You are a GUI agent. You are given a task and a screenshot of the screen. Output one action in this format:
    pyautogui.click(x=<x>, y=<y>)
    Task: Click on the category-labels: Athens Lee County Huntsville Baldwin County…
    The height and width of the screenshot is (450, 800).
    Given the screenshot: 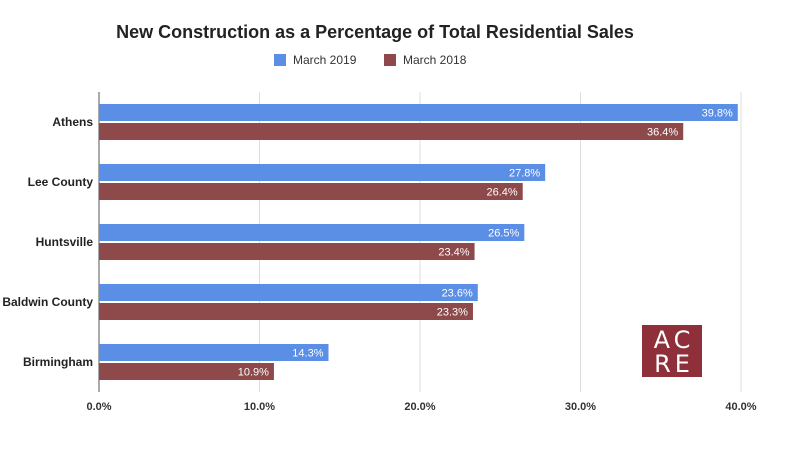 What is the action you would take?
    pyautogui.click(x=47, y=242)
    